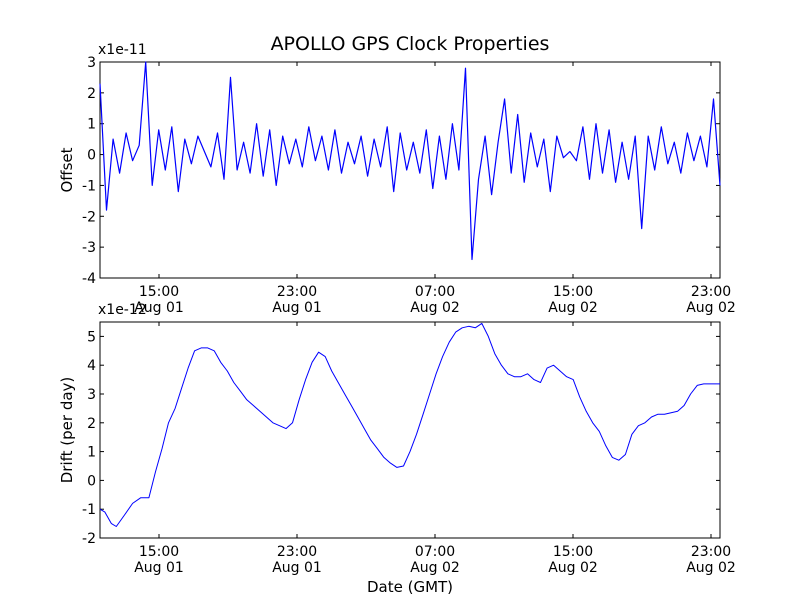  What do you see at coordinates (89, 248) in the screenshot?
I see `y-tick-label: -3` at bounding box center [89, 248].